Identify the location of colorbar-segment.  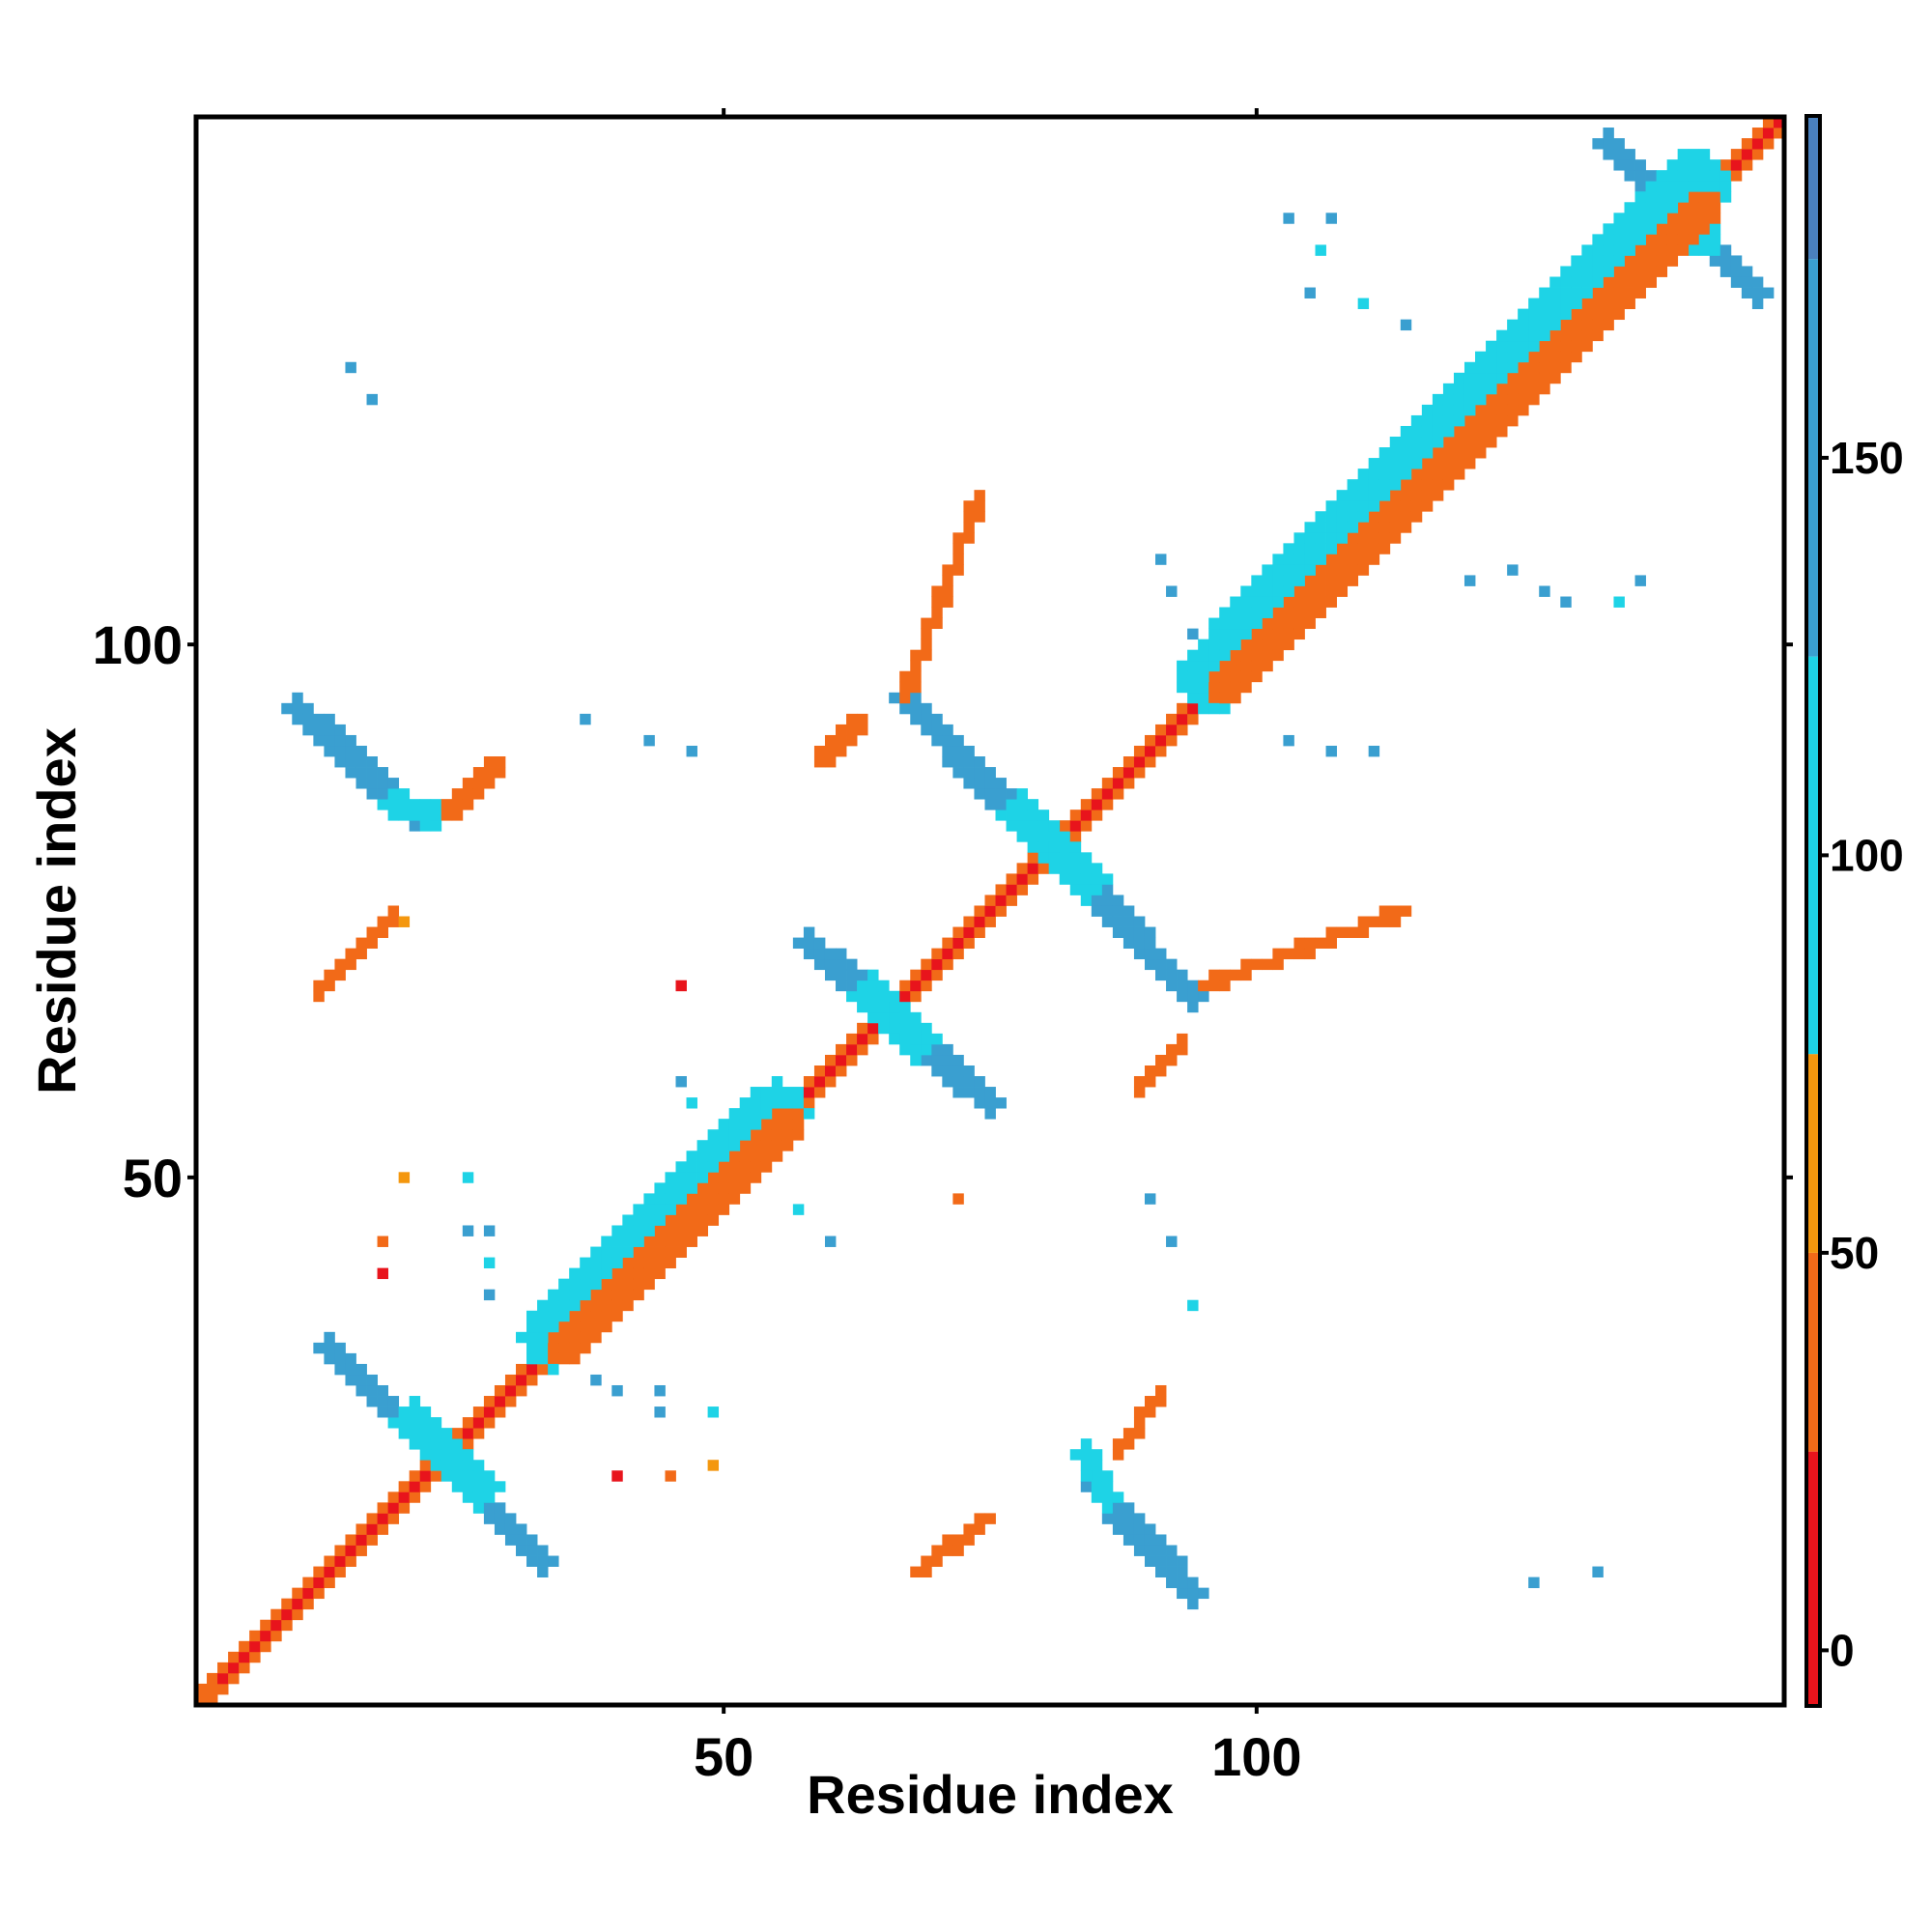
(1813, 458).